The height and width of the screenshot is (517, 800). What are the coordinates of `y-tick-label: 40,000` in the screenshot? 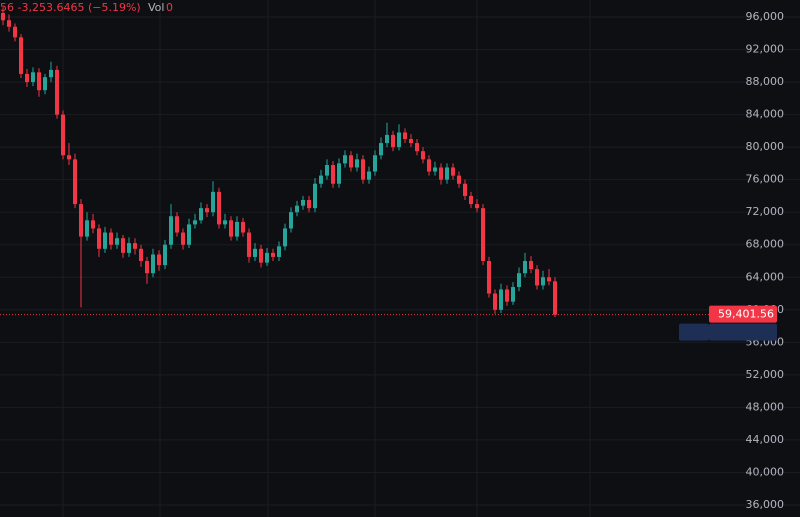 It's located at (765, 471).